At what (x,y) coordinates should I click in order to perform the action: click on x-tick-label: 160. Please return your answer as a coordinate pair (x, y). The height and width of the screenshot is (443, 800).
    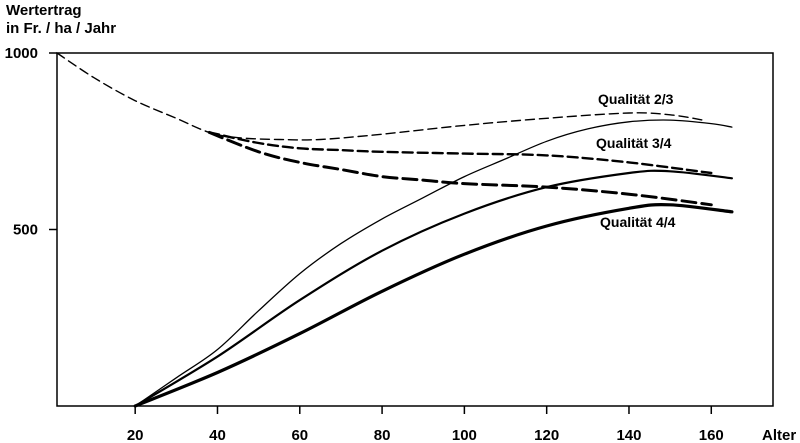
    Looking at the image, I should click on (711, 435).